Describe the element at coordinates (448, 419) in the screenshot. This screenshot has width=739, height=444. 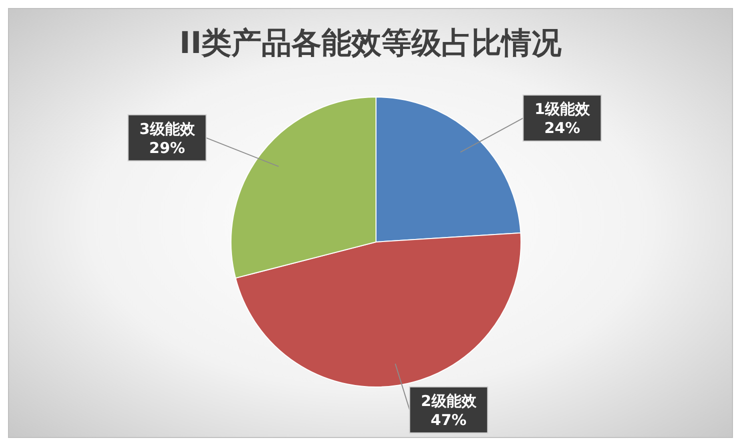
I see `data-label: 47%` at that location.